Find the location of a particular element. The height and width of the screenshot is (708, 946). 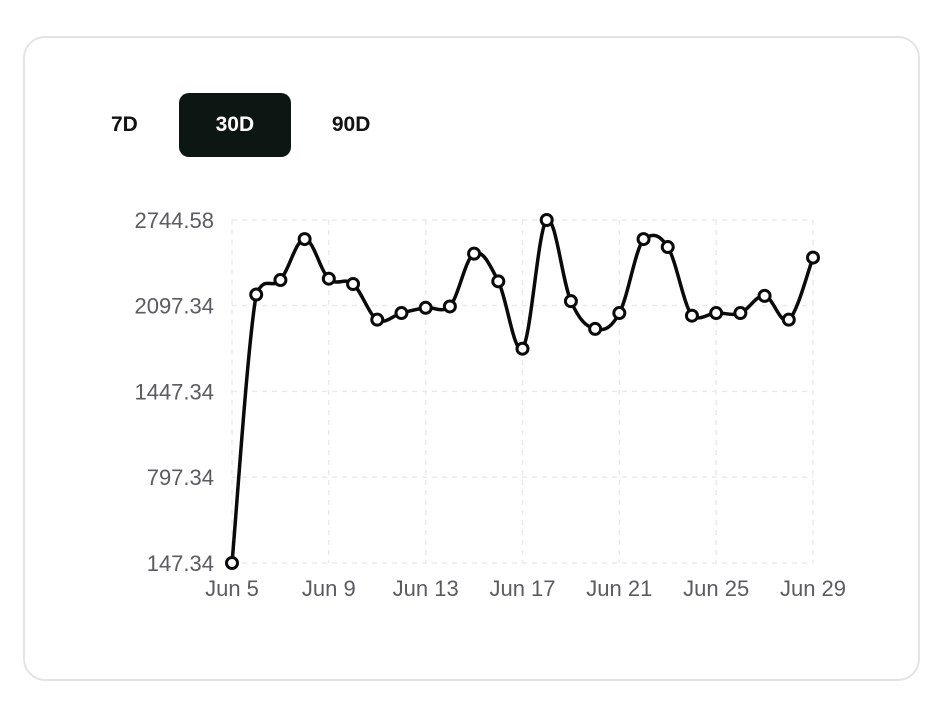

x-tick-label: Jun 25 is located at coordinates (716, 588).